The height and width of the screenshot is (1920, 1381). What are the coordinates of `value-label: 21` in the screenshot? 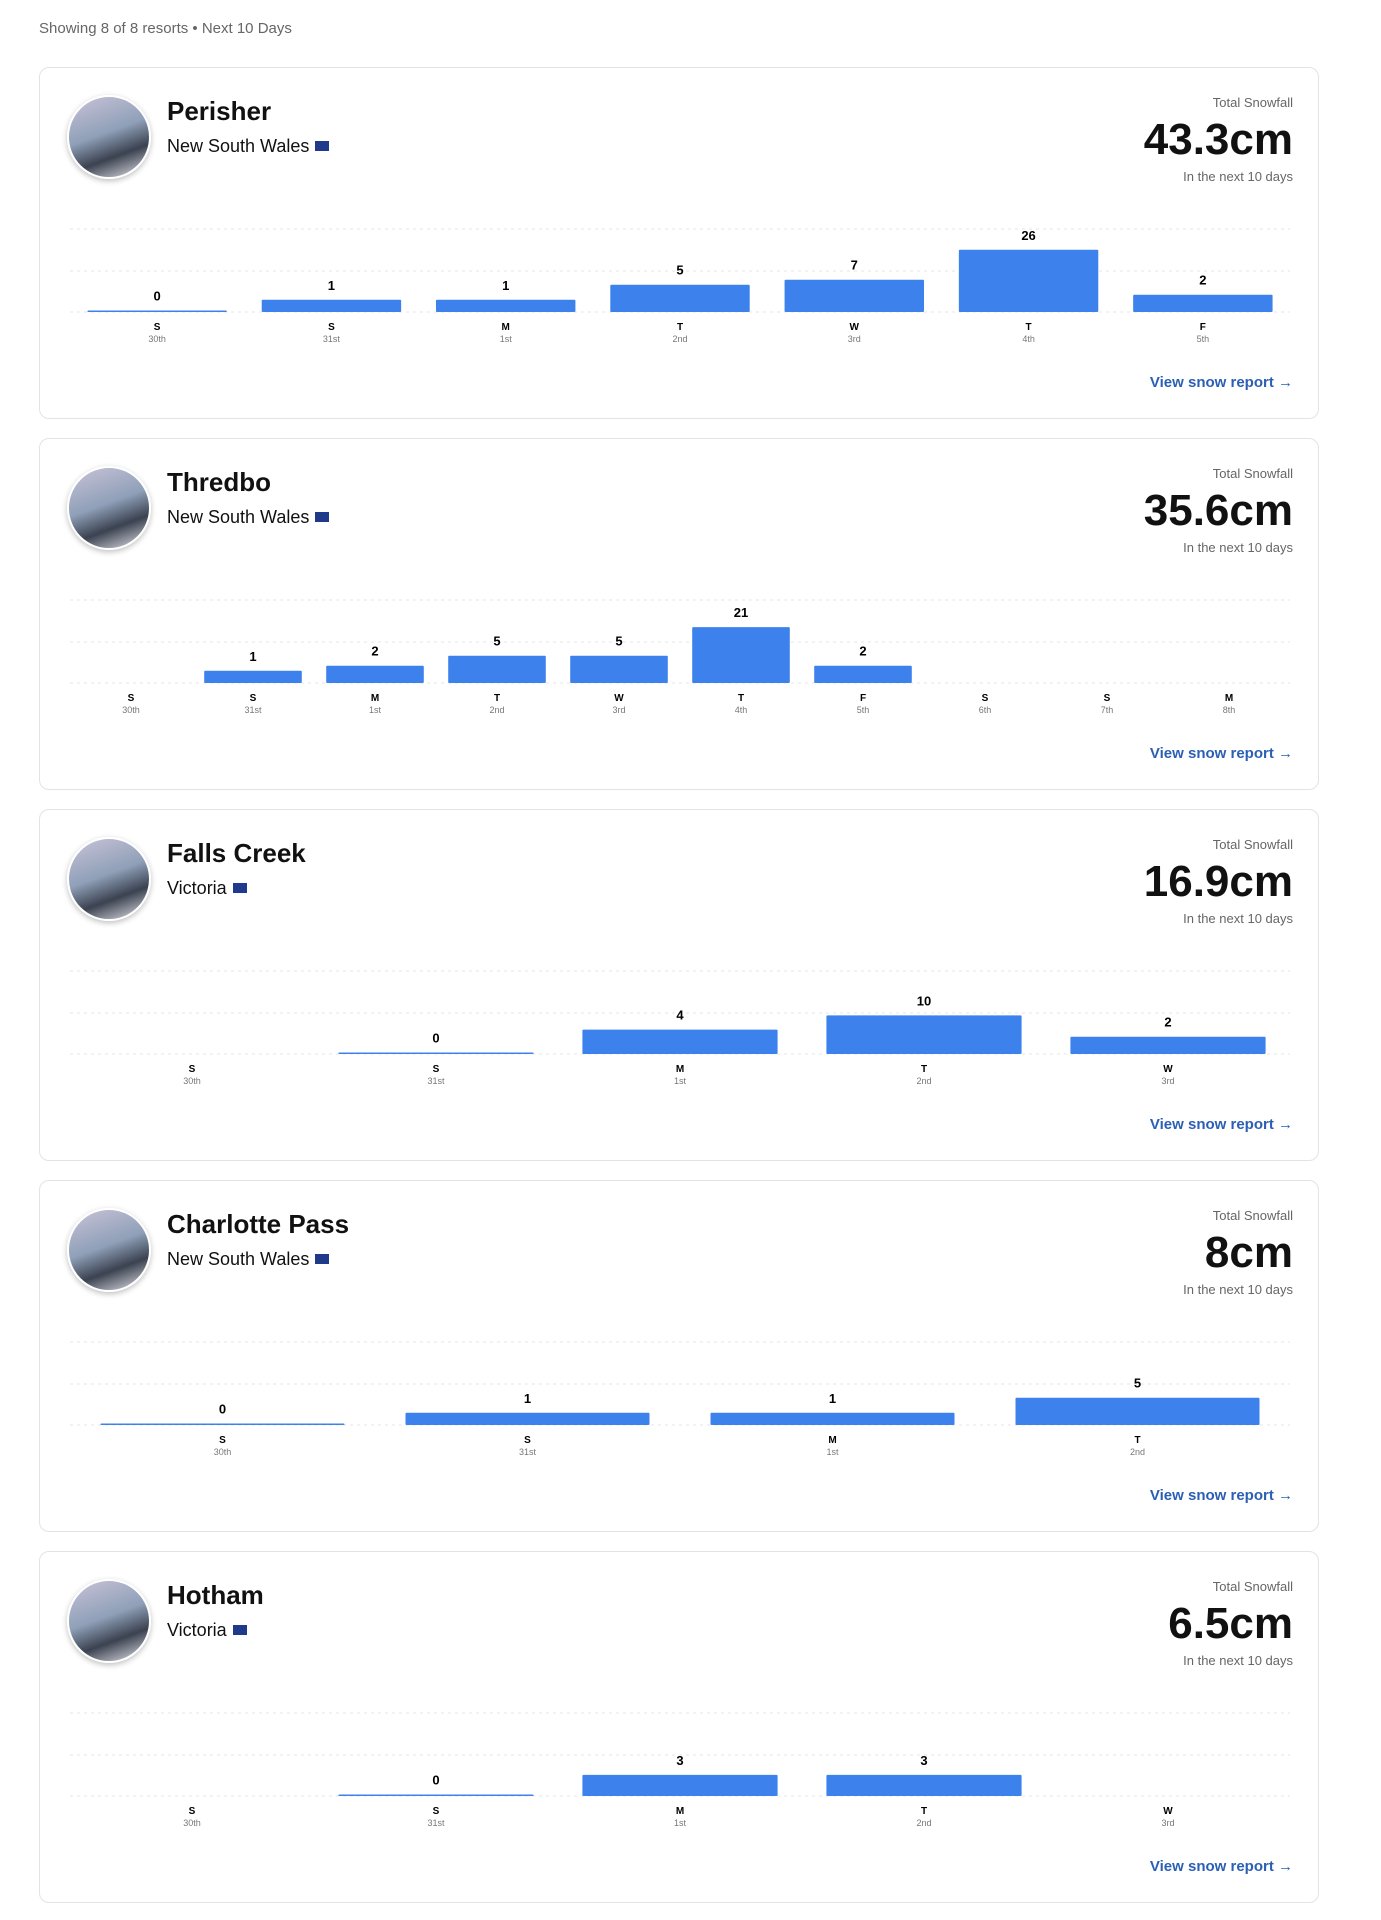 It's located at (741, 612).